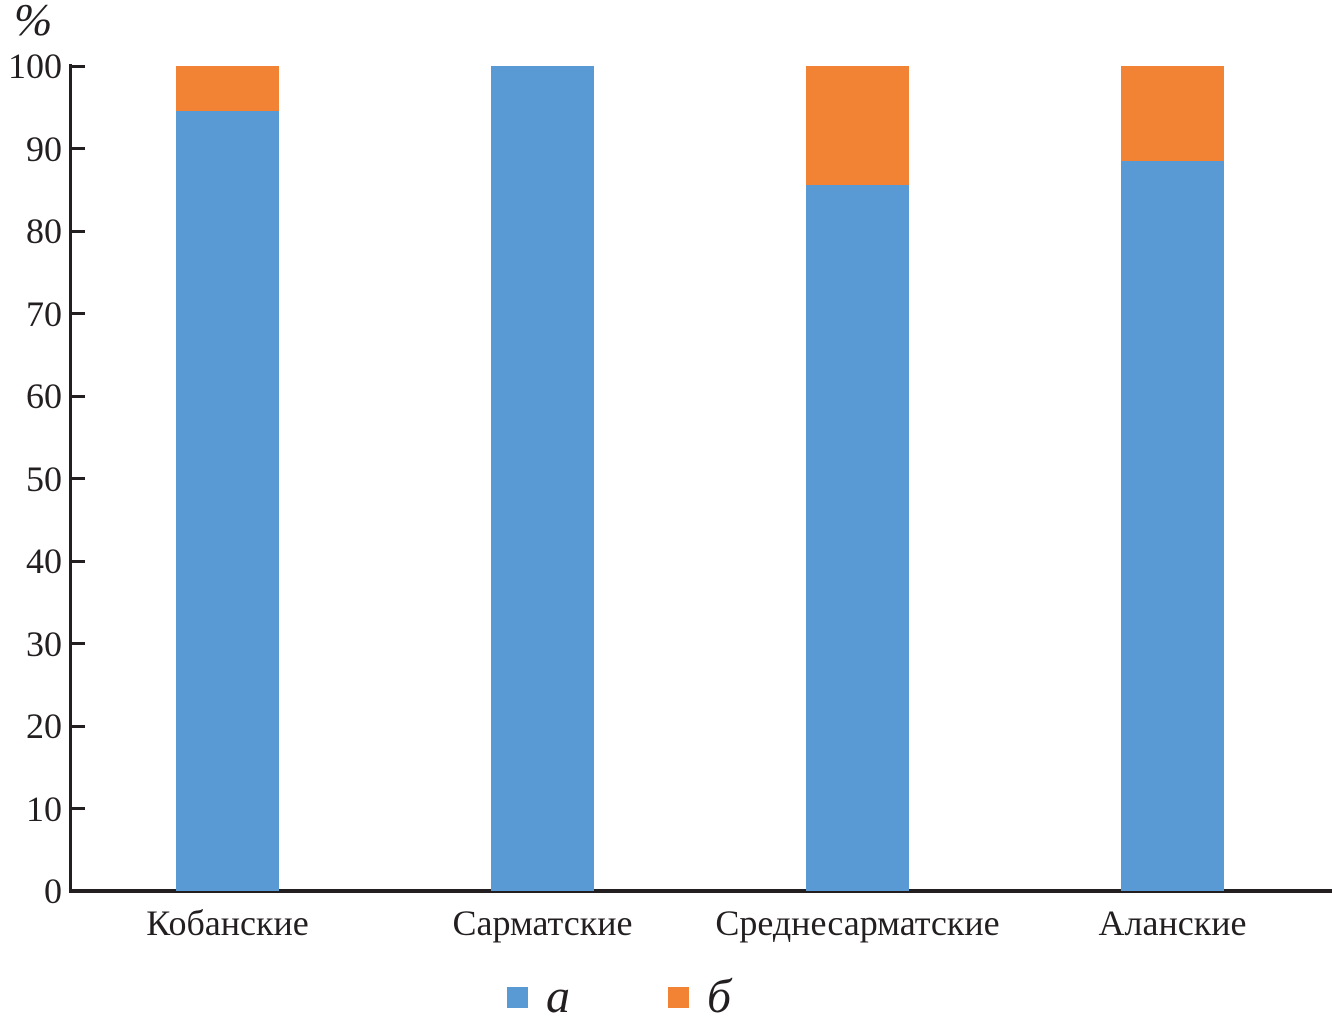 The height and width of the screenshot is (1019, 1332). I want to click on legend-item: а, so click(538, 996).